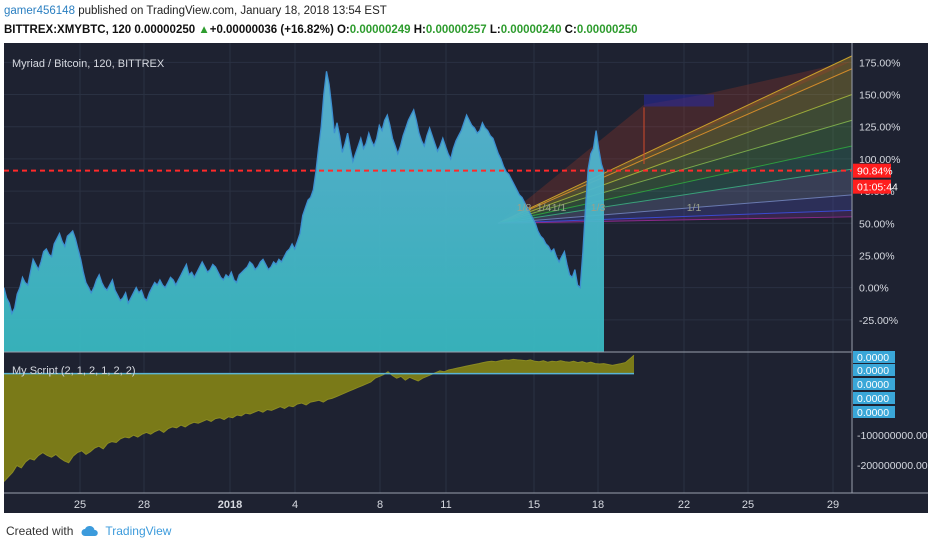 This screenshot has height=550, width=932. Describe the element at coordinates (419, 30) in the screenshot. I see `high-label: H:` at that location.